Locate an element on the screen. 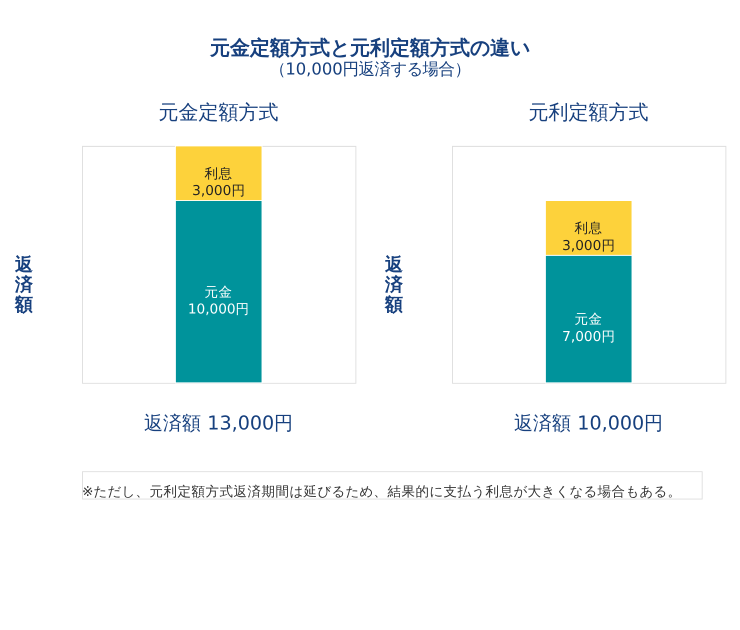 The height and width of the screenshot is (630, 740). total-label: 返済額 13,000円 is located at coordinates (219, 422).